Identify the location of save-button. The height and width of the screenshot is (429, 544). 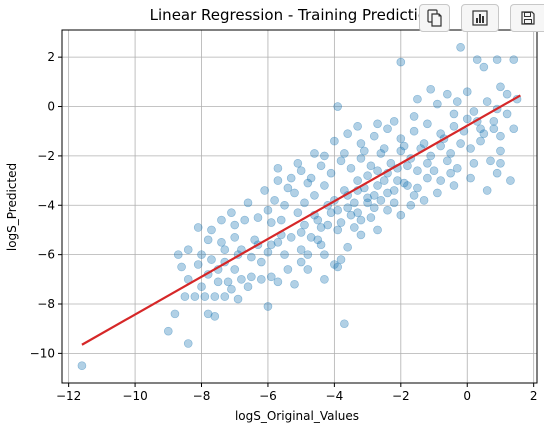
(527, 18).